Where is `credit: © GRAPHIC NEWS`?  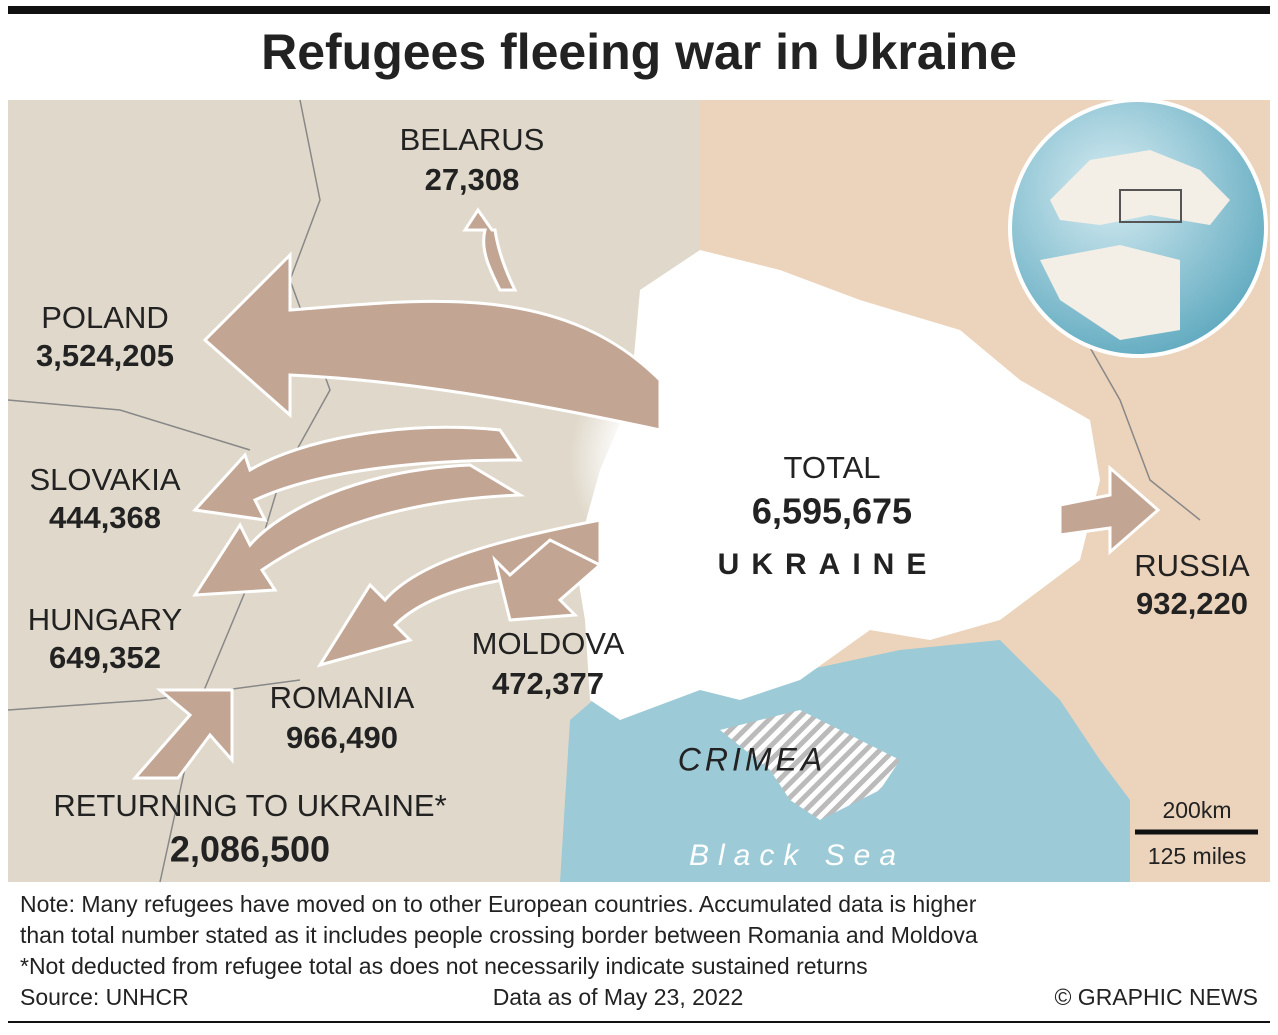
credit: © GRAPHIC NEWS is located at coordinates (1156, 997).